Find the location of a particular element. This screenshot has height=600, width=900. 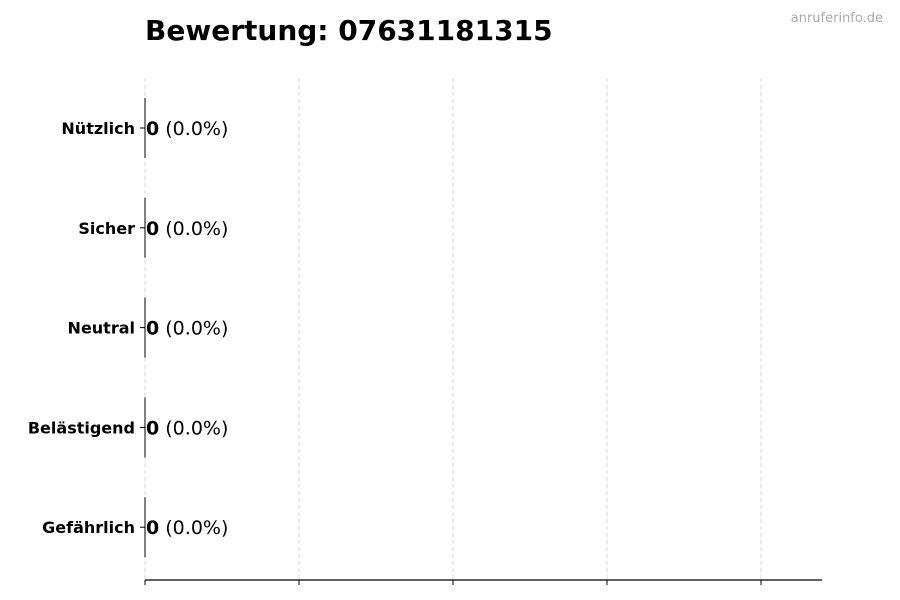

y-tick-label: Nützlich is located at coordinates (98, 128).